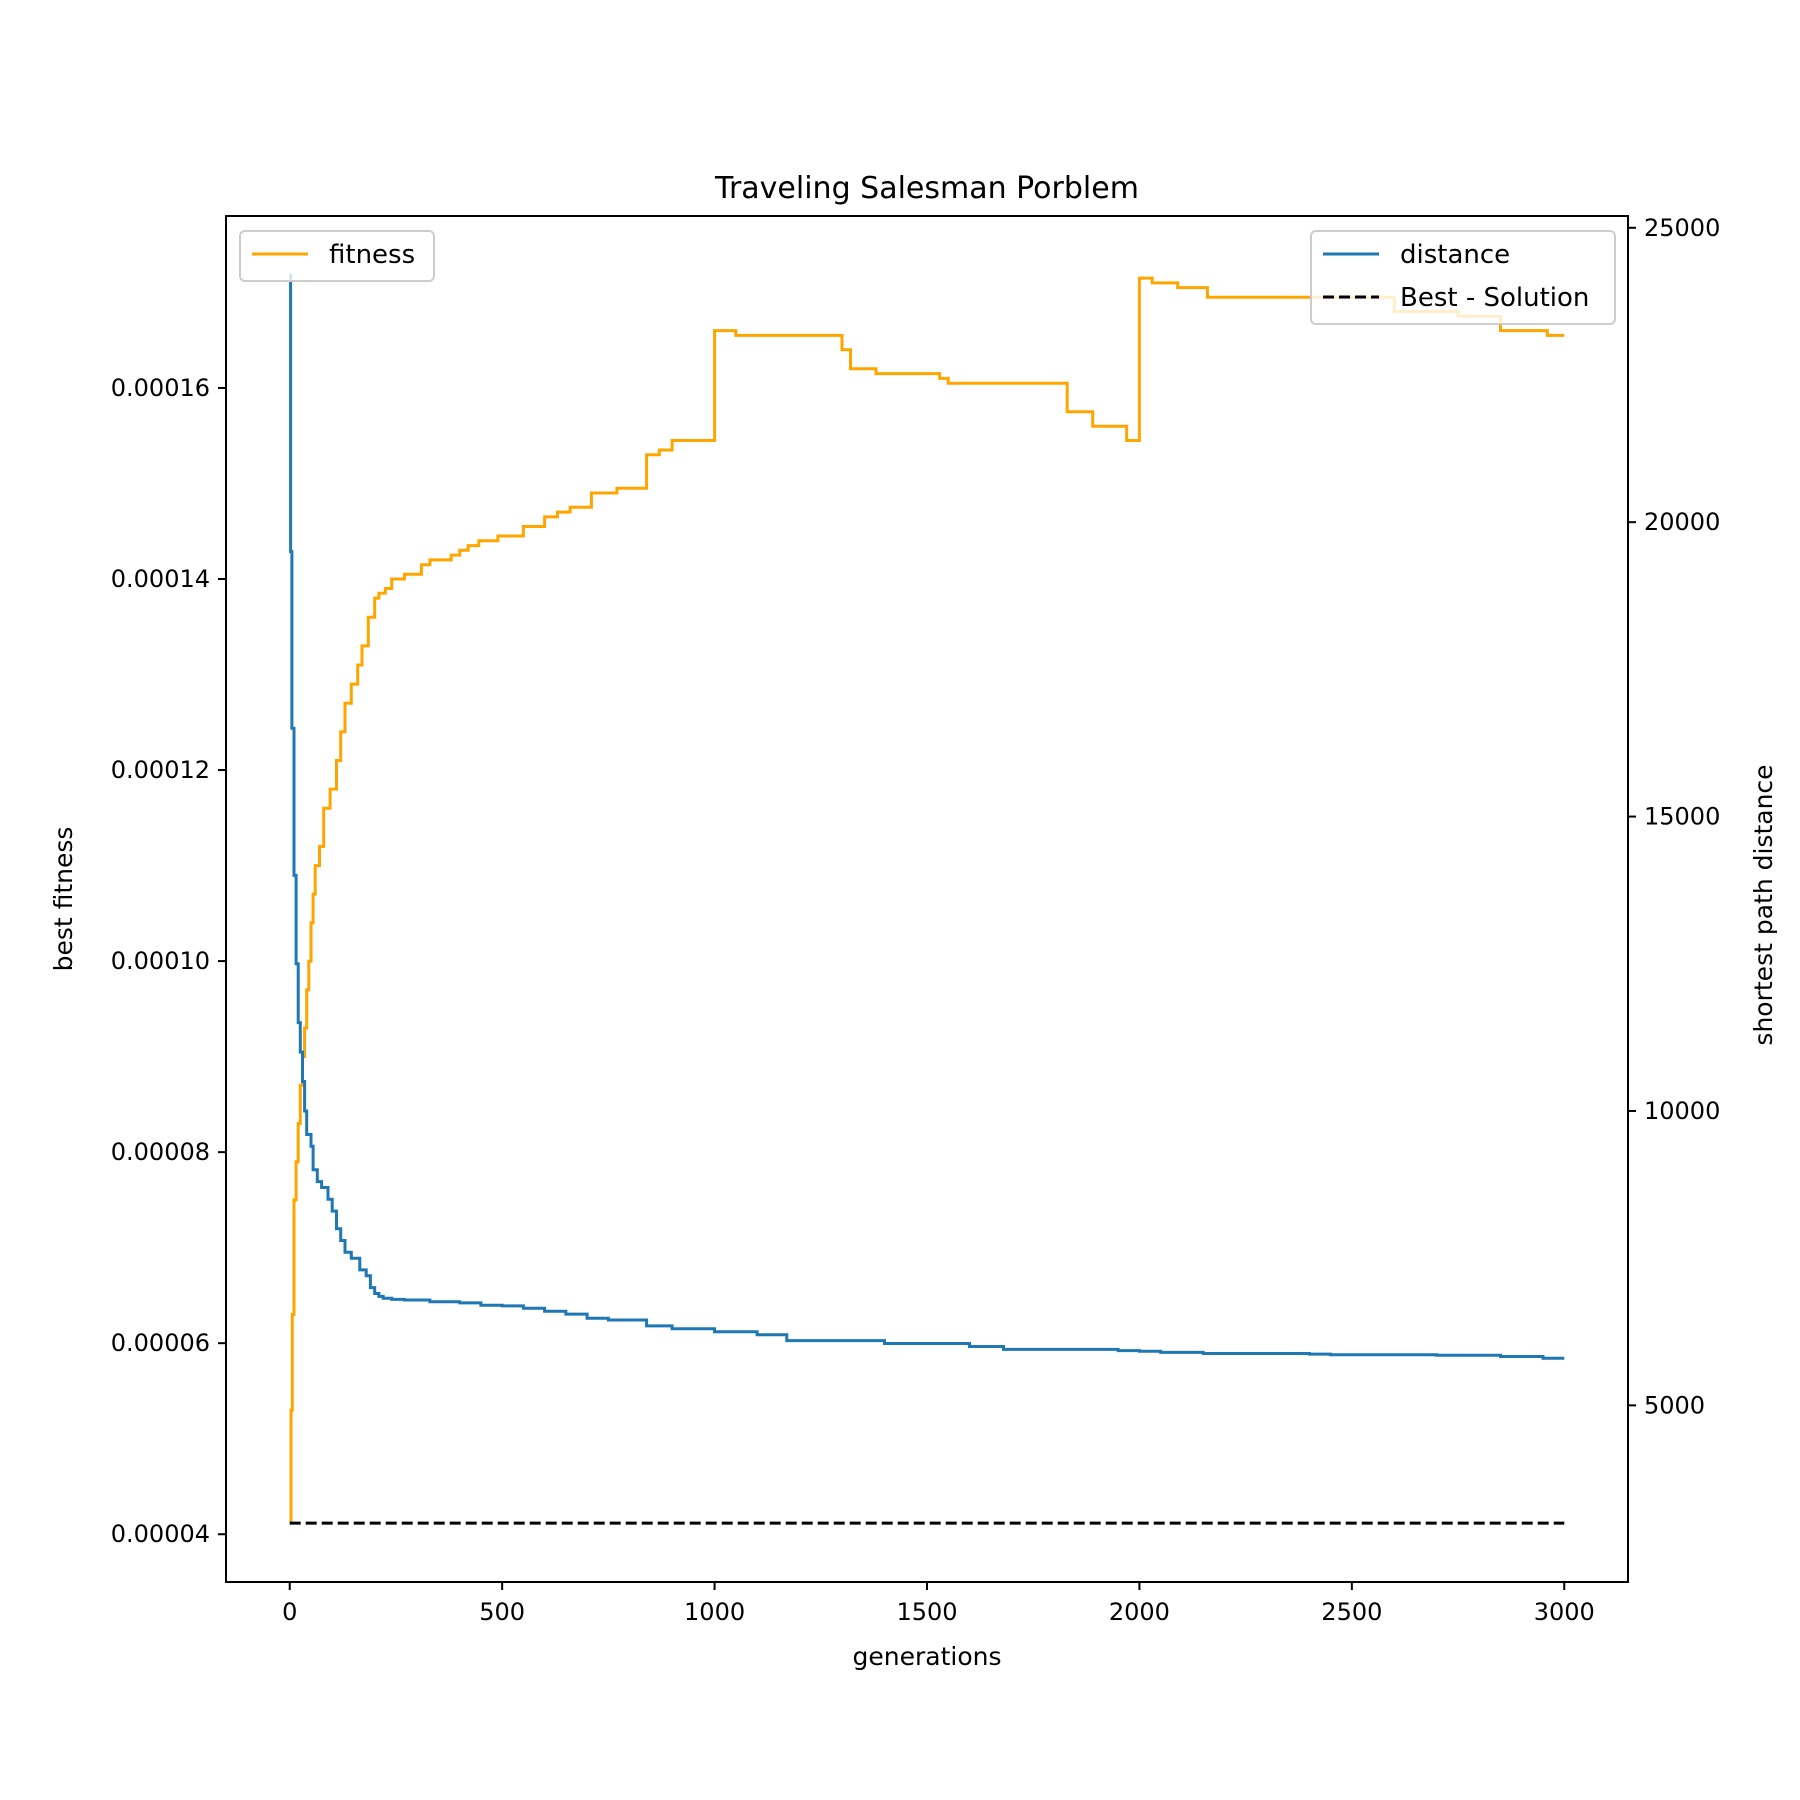 The width and height of the screenshot is (1800, 1800). Describe the element at coordinates (1763, 904) in the screenshot. I see `right-y-axis-label: shortest path distance` at that location.